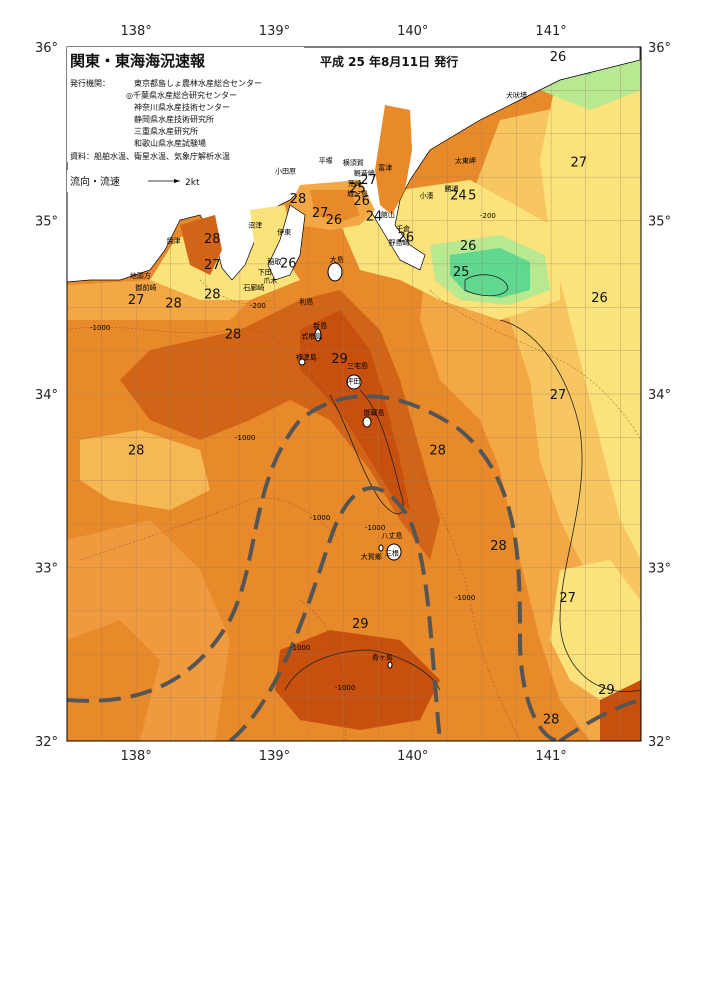 The width and height of the screenshot is (709, 1002). I want to click on place-name: 利島, so click(306, 301).